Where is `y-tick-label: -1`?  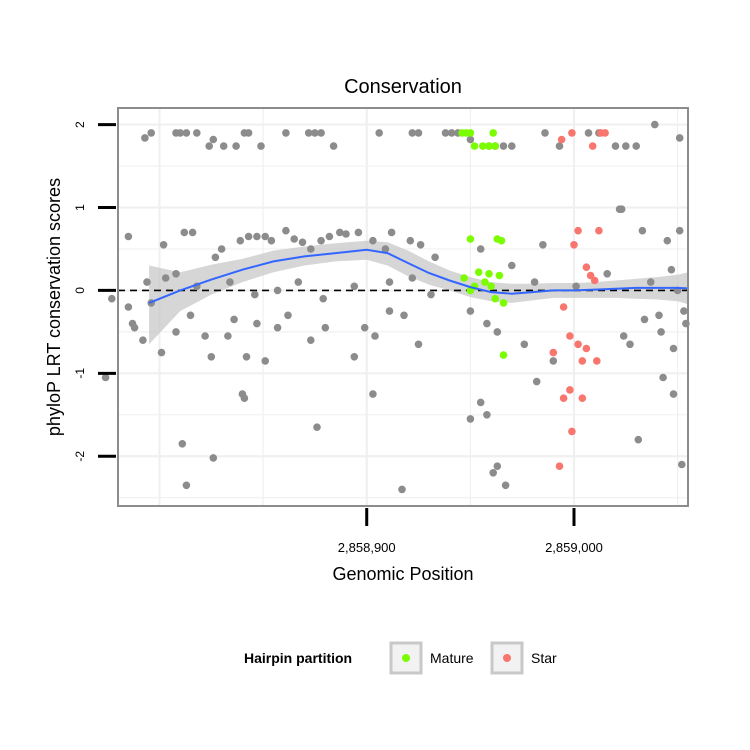 y-tick-label: -1 is located at coordinates (80, 373).